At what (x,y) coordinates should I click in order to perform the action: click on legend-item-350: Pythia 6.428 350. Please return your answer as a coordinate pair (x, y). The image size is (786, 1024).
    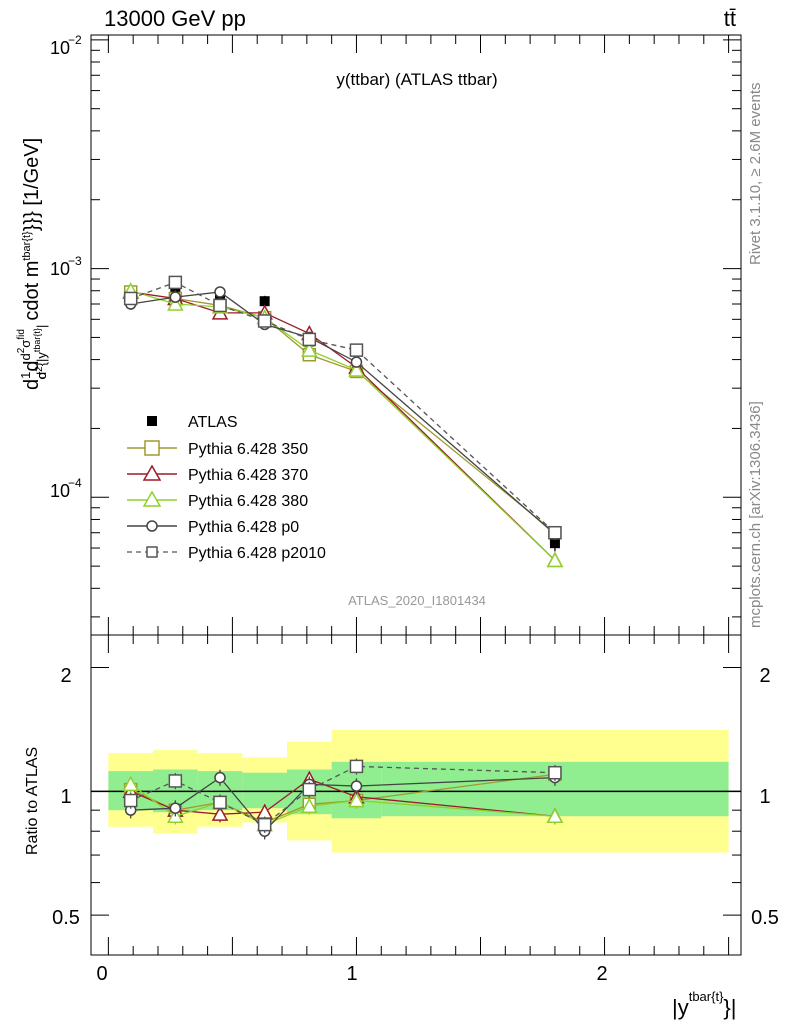
    Looking at the image, I should click on (217, 449).